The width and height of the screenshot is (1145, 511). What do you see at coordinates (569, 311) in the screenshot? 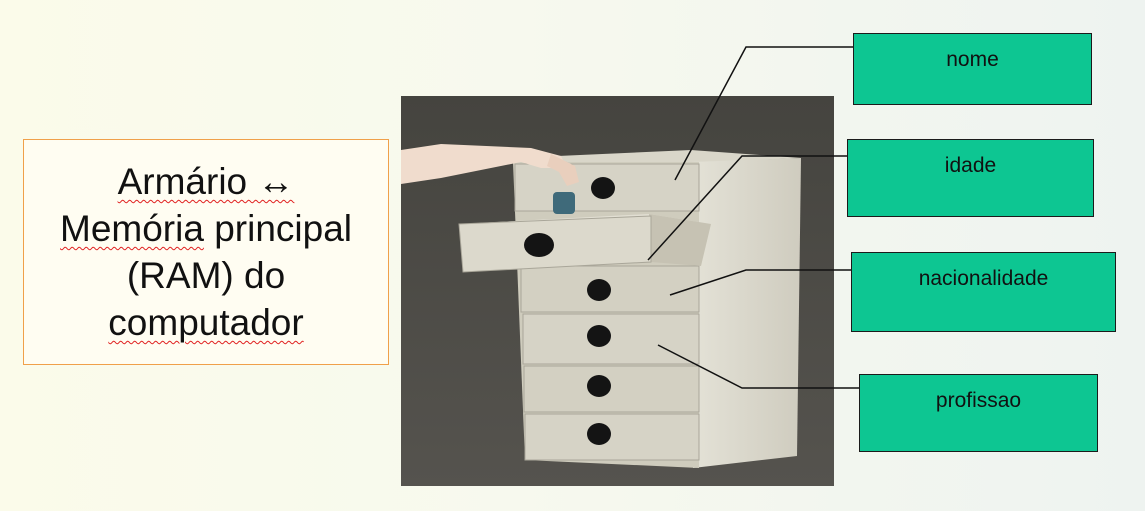
I see `drawer-knobs` at bounding box center [569, 311].